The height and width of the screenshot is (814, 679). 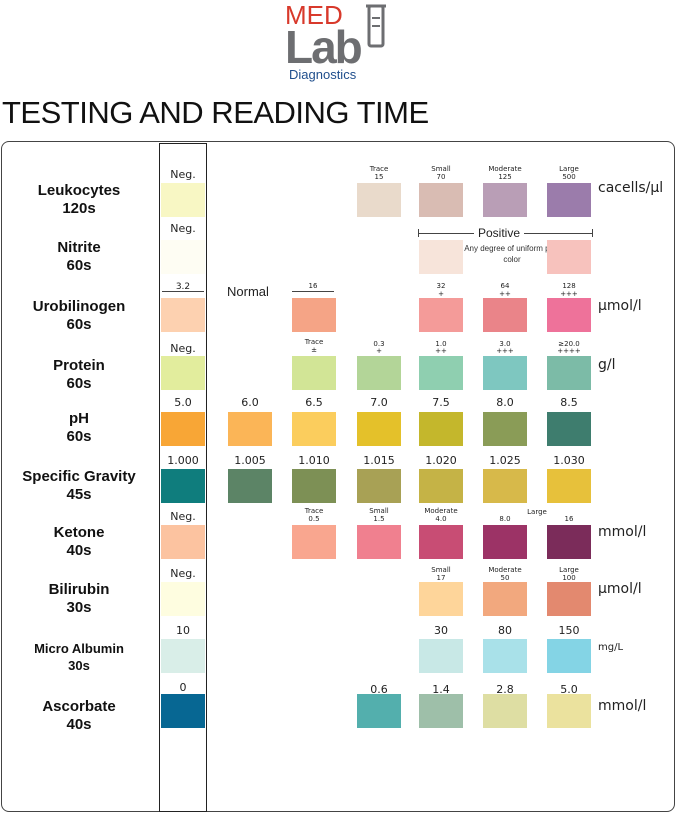 What do you see at coordinates (79, 598) in the screenshot?
I see `row-label-bilirubin: Bilirubin 30s` at bounding box center [79, 598].